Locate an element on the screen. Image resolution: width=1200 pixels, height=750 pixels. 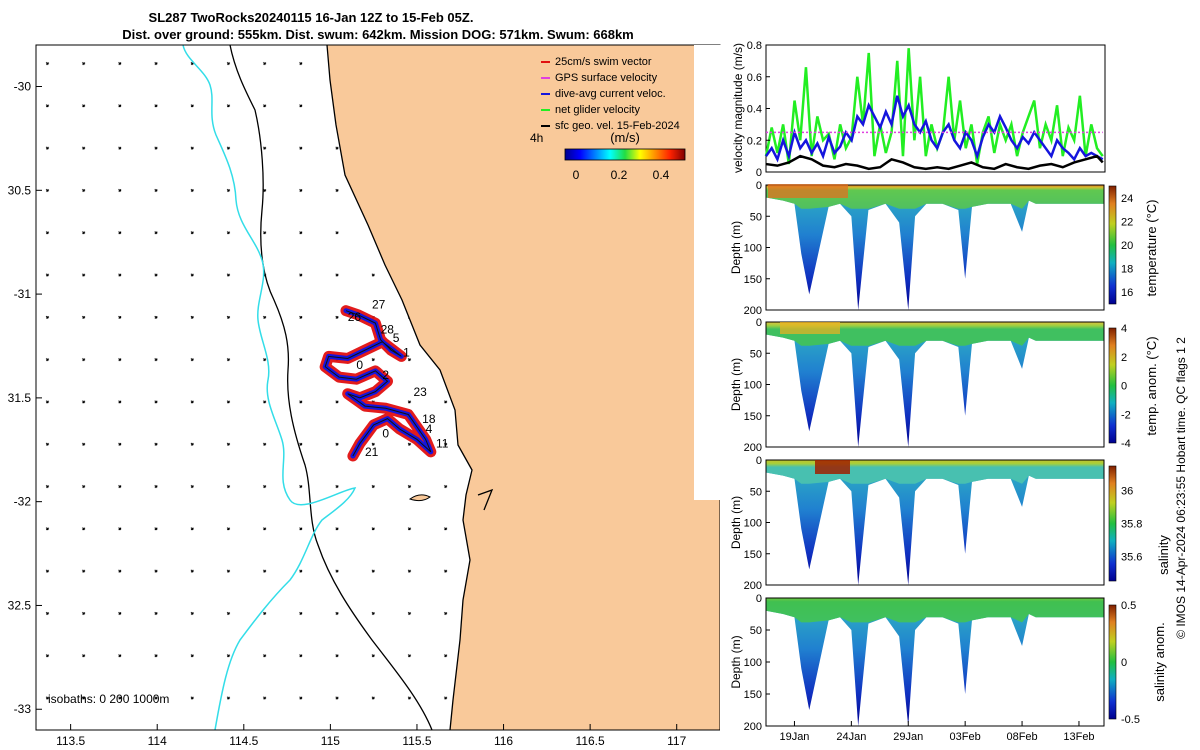
map-ytick-label: 30.5 is located at coordinates (20, 190).